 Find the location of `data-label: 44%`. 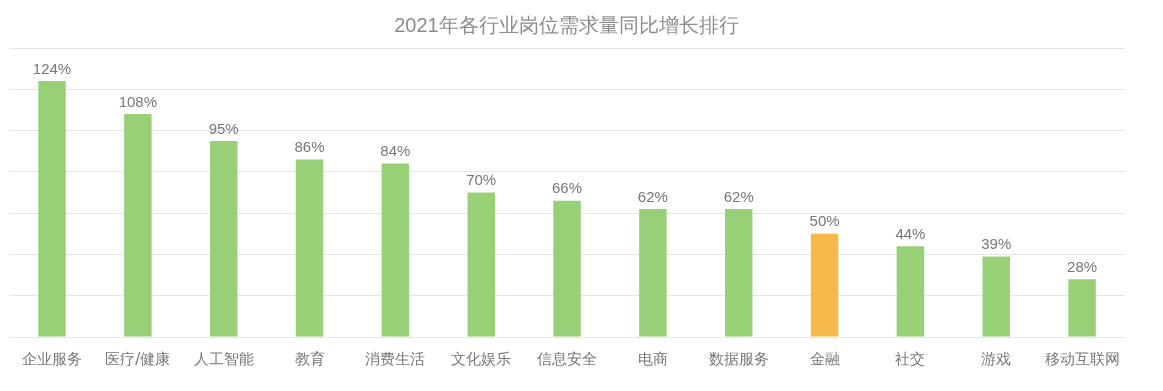

data-label: 44% is located at coordinates (910, 233).